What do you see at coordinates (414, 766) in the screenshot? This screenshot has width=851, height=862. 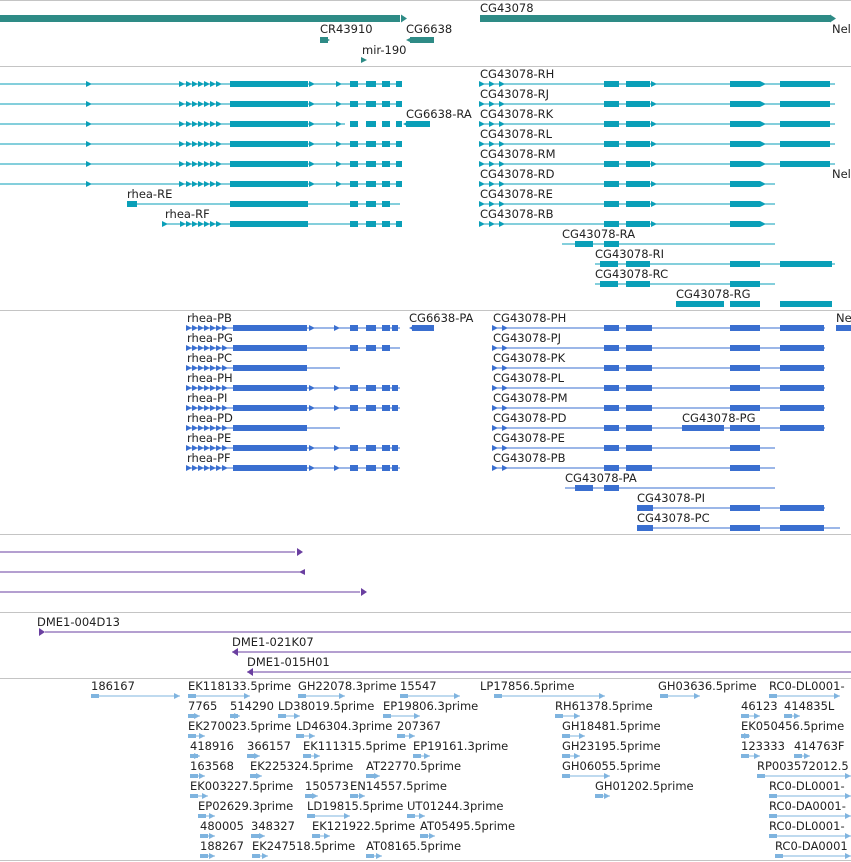 I see `est-label: AT22770.5prime` at bounding box center [414, 766].